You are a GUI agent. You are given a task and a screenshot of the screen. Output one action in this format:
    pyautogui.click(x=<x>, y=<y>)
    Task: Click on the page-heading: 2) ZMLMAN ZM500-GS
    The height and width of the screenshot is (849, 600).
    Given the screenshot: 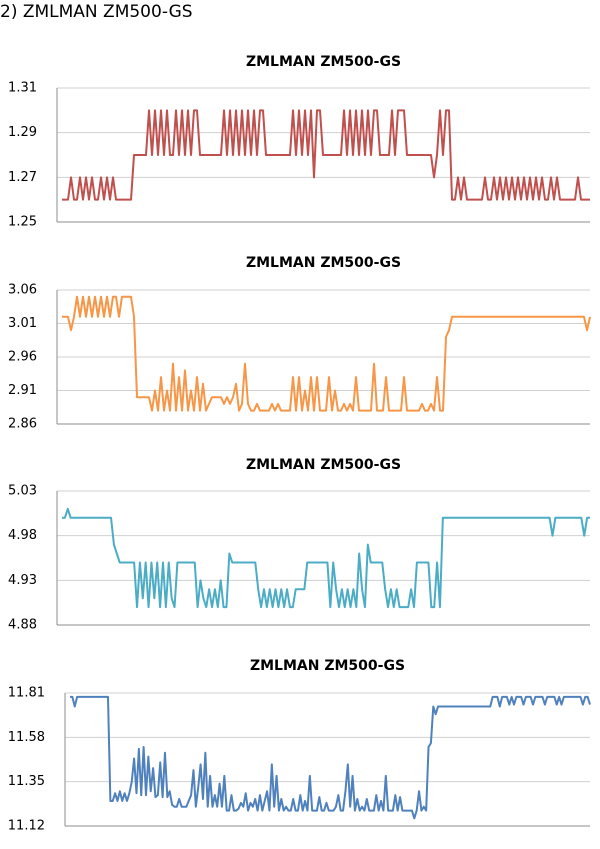 What is the action you would take?
    pyautogui.click(x=96, y=12)
    